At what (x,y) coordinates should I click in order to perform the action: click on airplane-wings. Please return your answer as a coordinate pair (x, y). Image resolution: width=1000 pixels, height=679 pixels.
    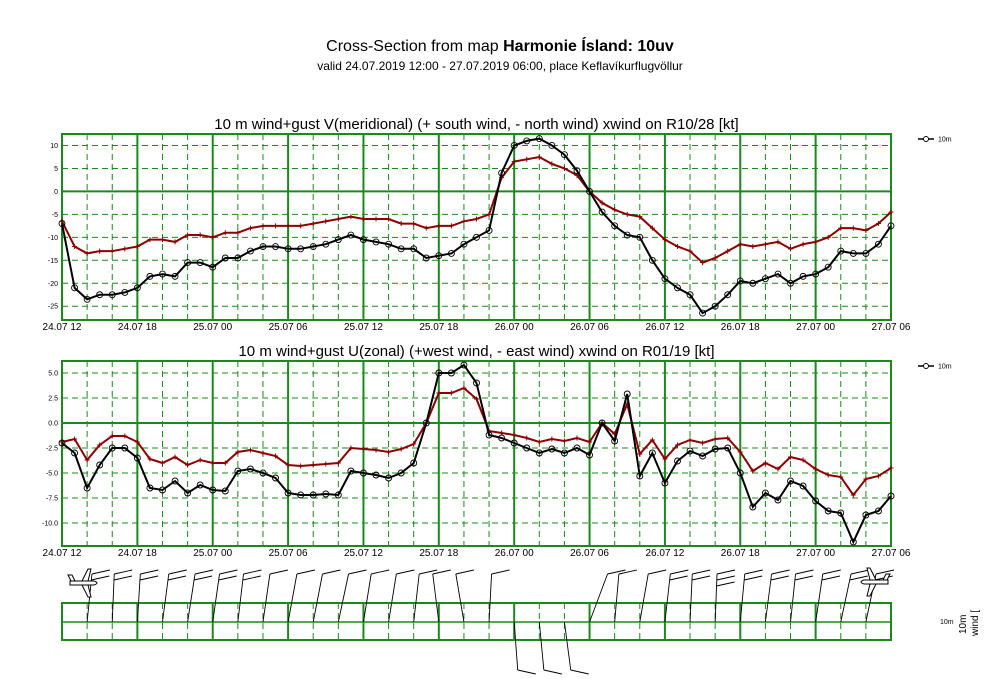
    Looking at the image, I should click on (86, 583).